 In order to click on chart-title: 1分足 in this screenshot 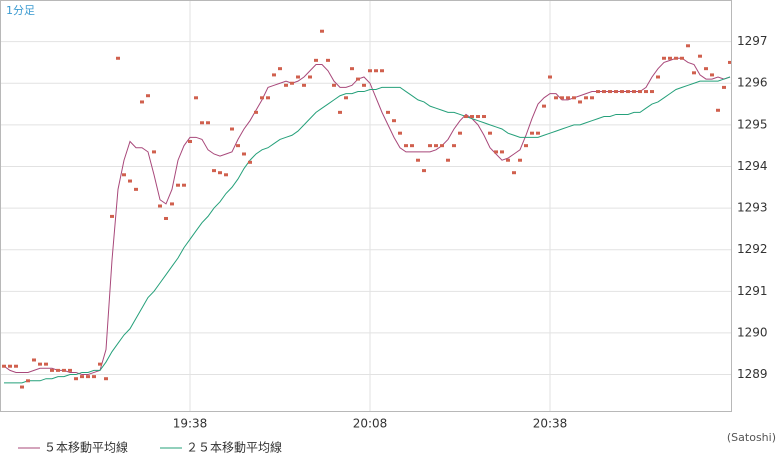, I will do `click(20, 10)`.